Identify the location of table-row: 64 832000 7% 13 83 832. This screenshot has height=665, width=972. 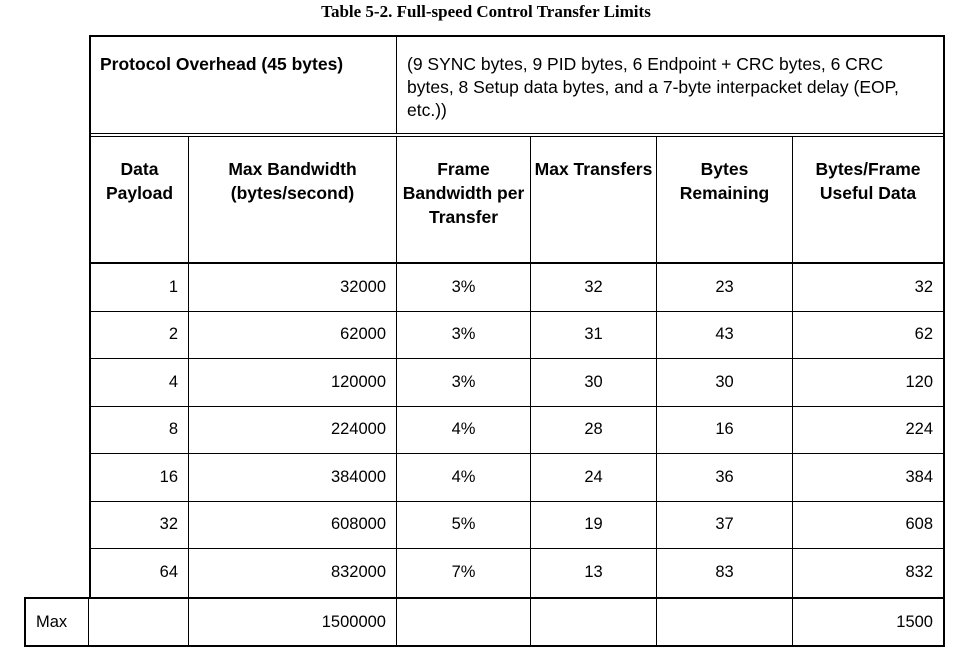
(517, 573).